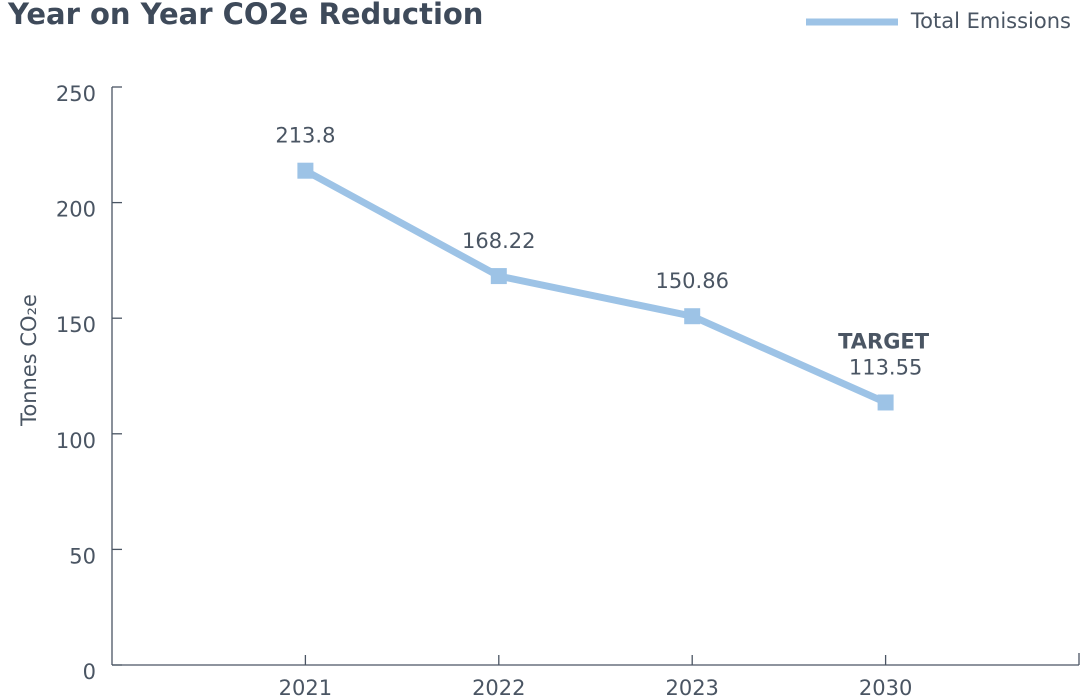  What do you see at coordinates (76, 94) in the screenshot?
I see `y-tick-label: 250` at bounding box center [76, 94].